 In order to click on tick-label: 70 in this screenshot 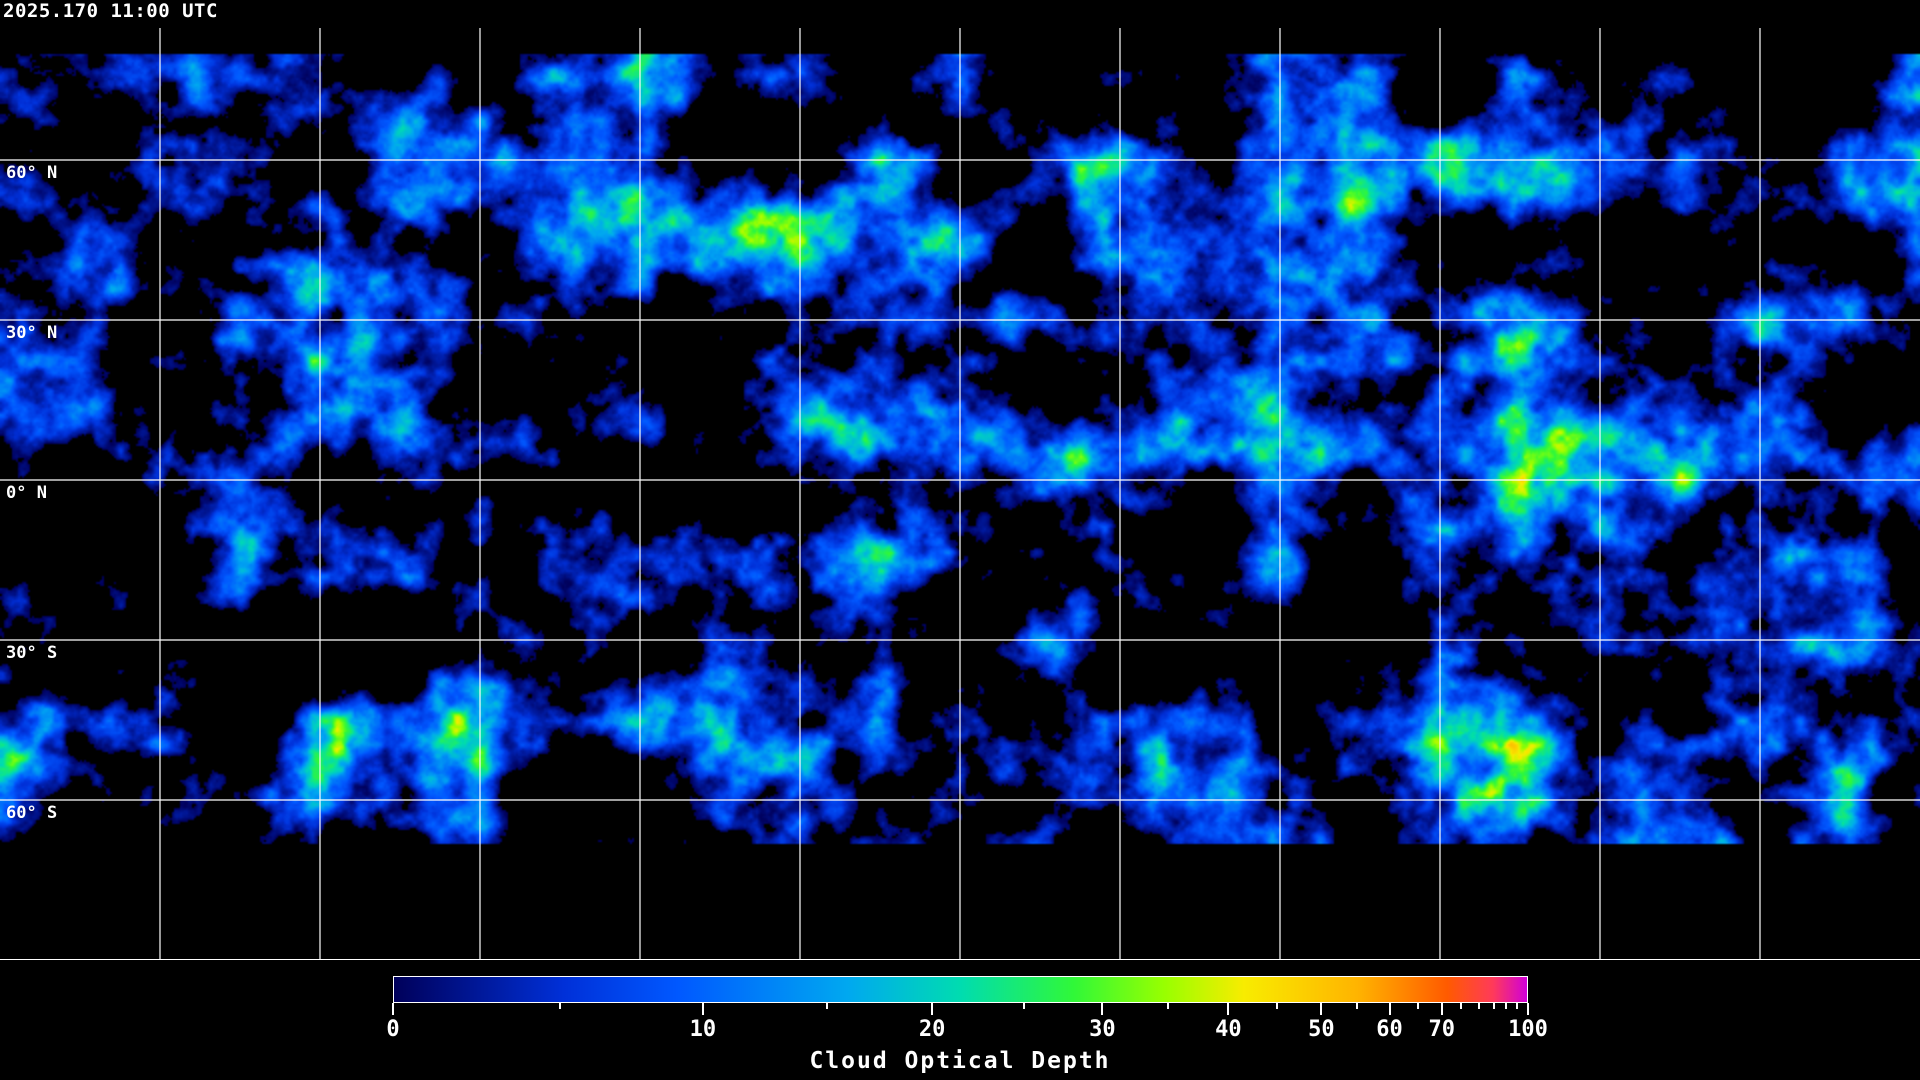, I will do `click(1441, 1029)`.